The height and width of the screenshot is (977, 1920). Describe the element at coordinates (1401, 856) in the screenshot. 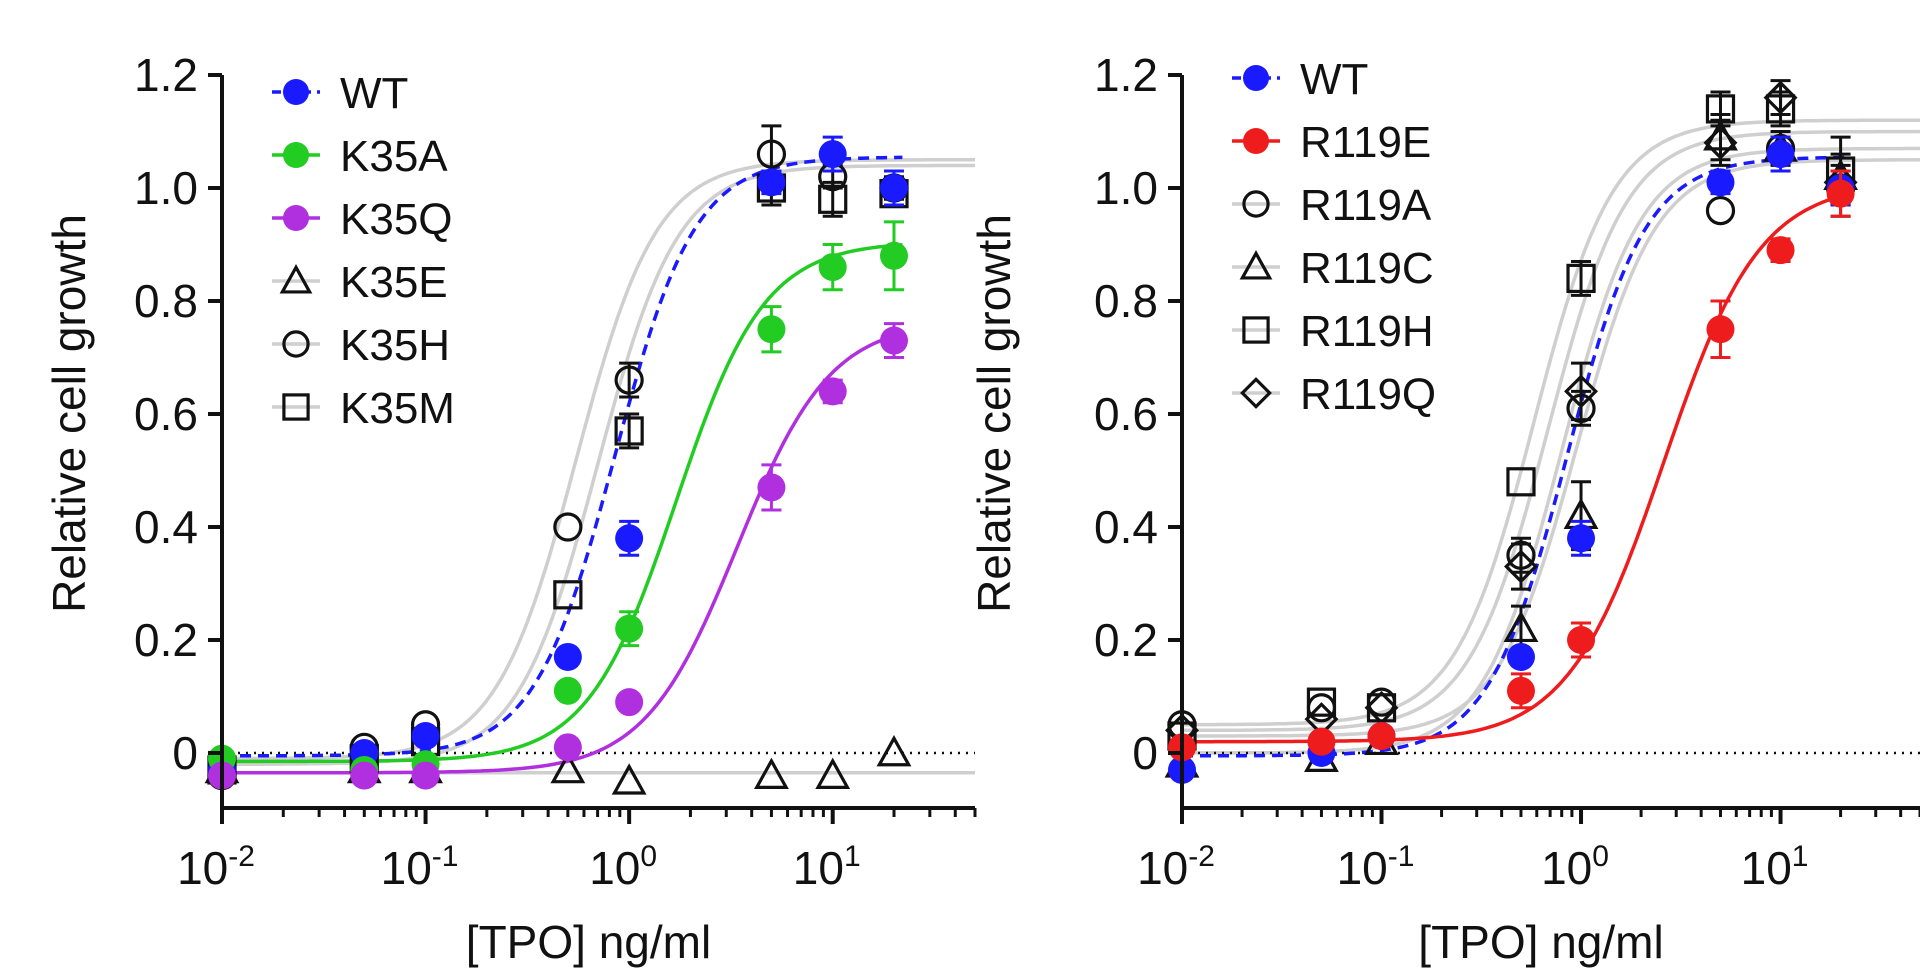

I see `x-tick-exponent: -1` at that location.